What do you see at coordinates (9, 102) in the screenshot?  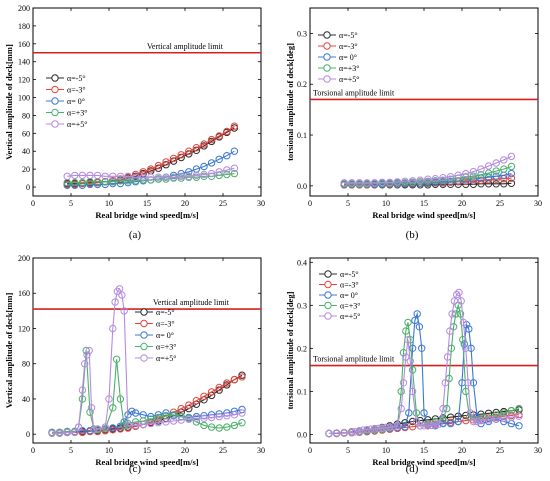 I see `y-axis-label: Vertical amplitude of deck[mm]` at bounding box center [9, 102].